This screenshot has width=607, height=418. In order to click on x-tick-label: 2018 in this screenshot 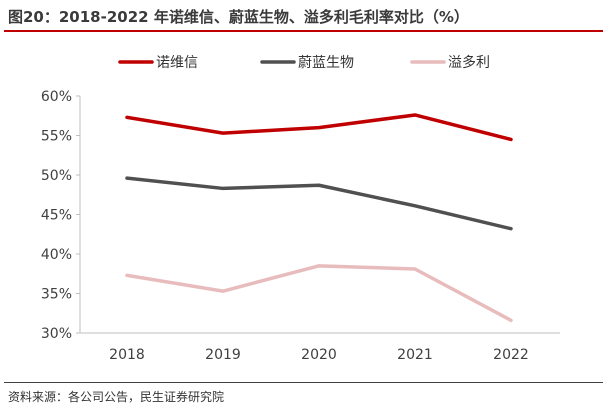, I will do `click(127, 355)`.